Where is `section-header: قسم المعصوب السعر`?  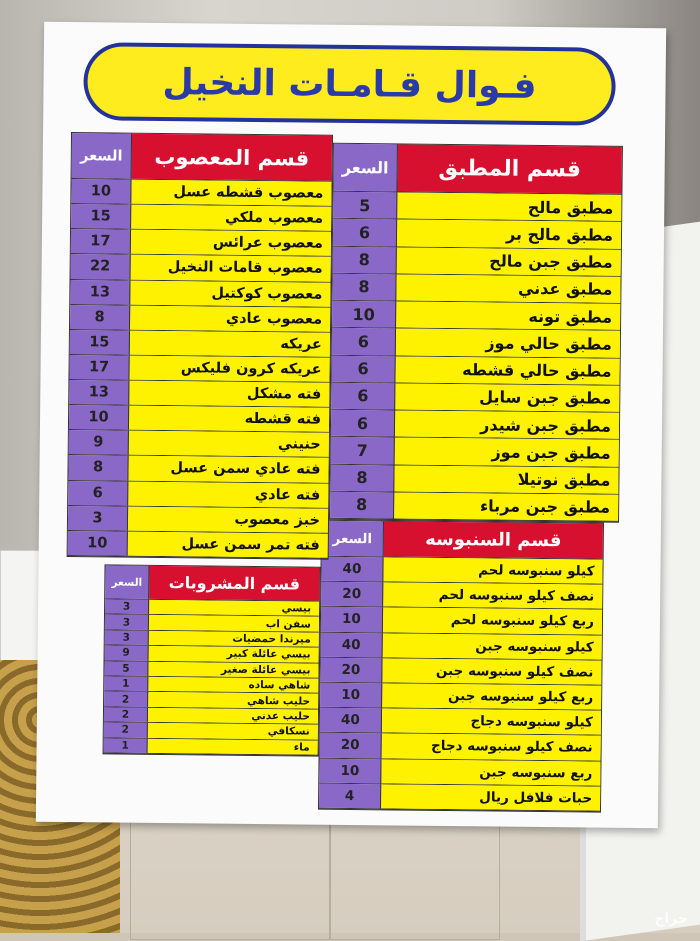
section-header: قسم المعصوب السعر is located at coordinates (202, 157).